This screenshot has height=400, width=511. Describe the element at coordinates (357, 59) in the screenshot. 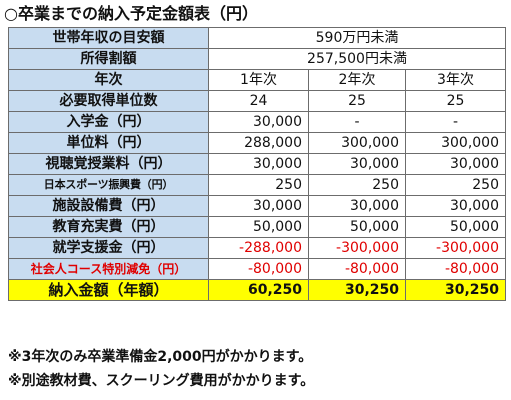

I see `tax-value: 257,500円未満` at that location.